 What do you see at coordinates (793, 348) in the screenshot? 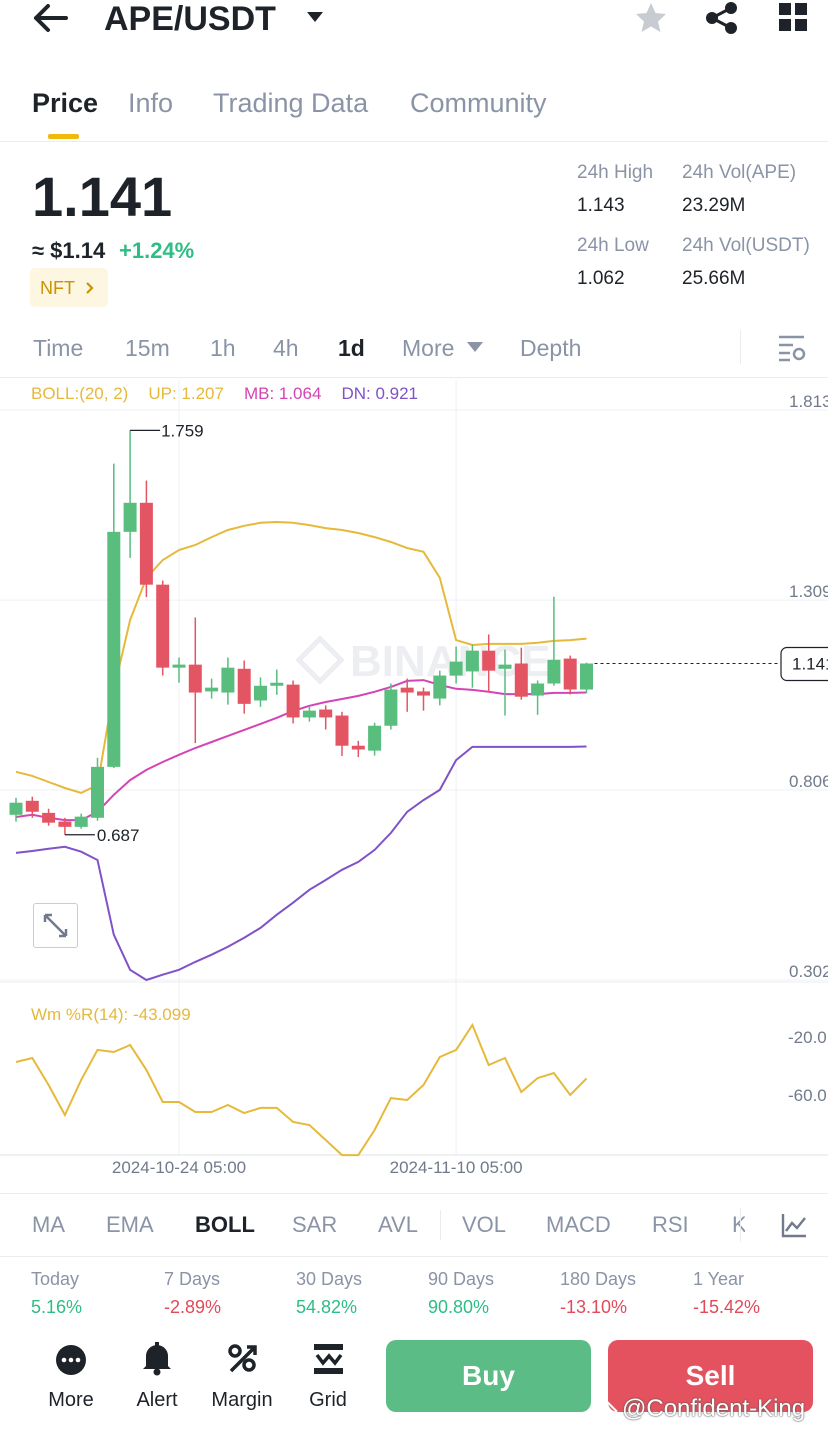
I see `chart-settings-icon` at bounding box center [793, 348].